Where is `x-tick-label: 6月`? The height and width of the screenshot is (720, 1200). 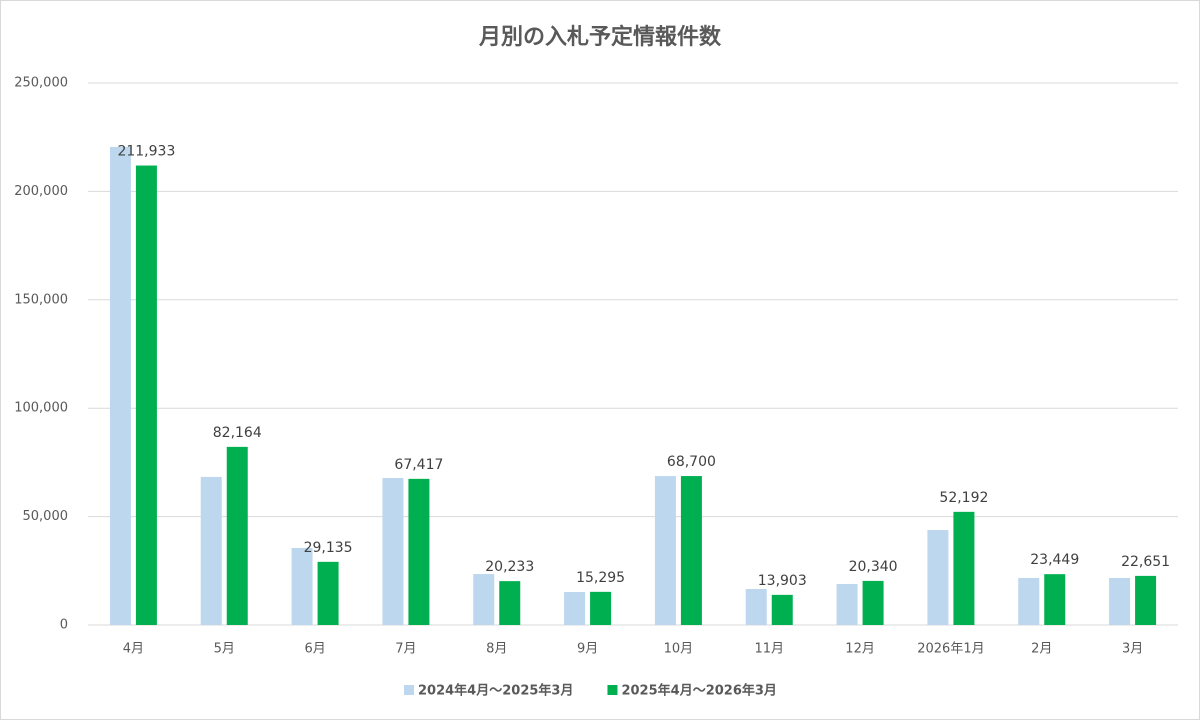 x-tick-label: 6月 is located at coordinates (314, 649).